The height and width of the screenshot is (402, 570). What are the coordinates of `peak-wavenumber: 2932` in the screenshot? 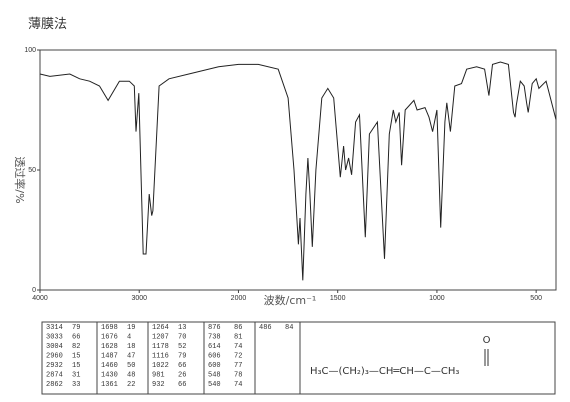 It's located at (54, 366).